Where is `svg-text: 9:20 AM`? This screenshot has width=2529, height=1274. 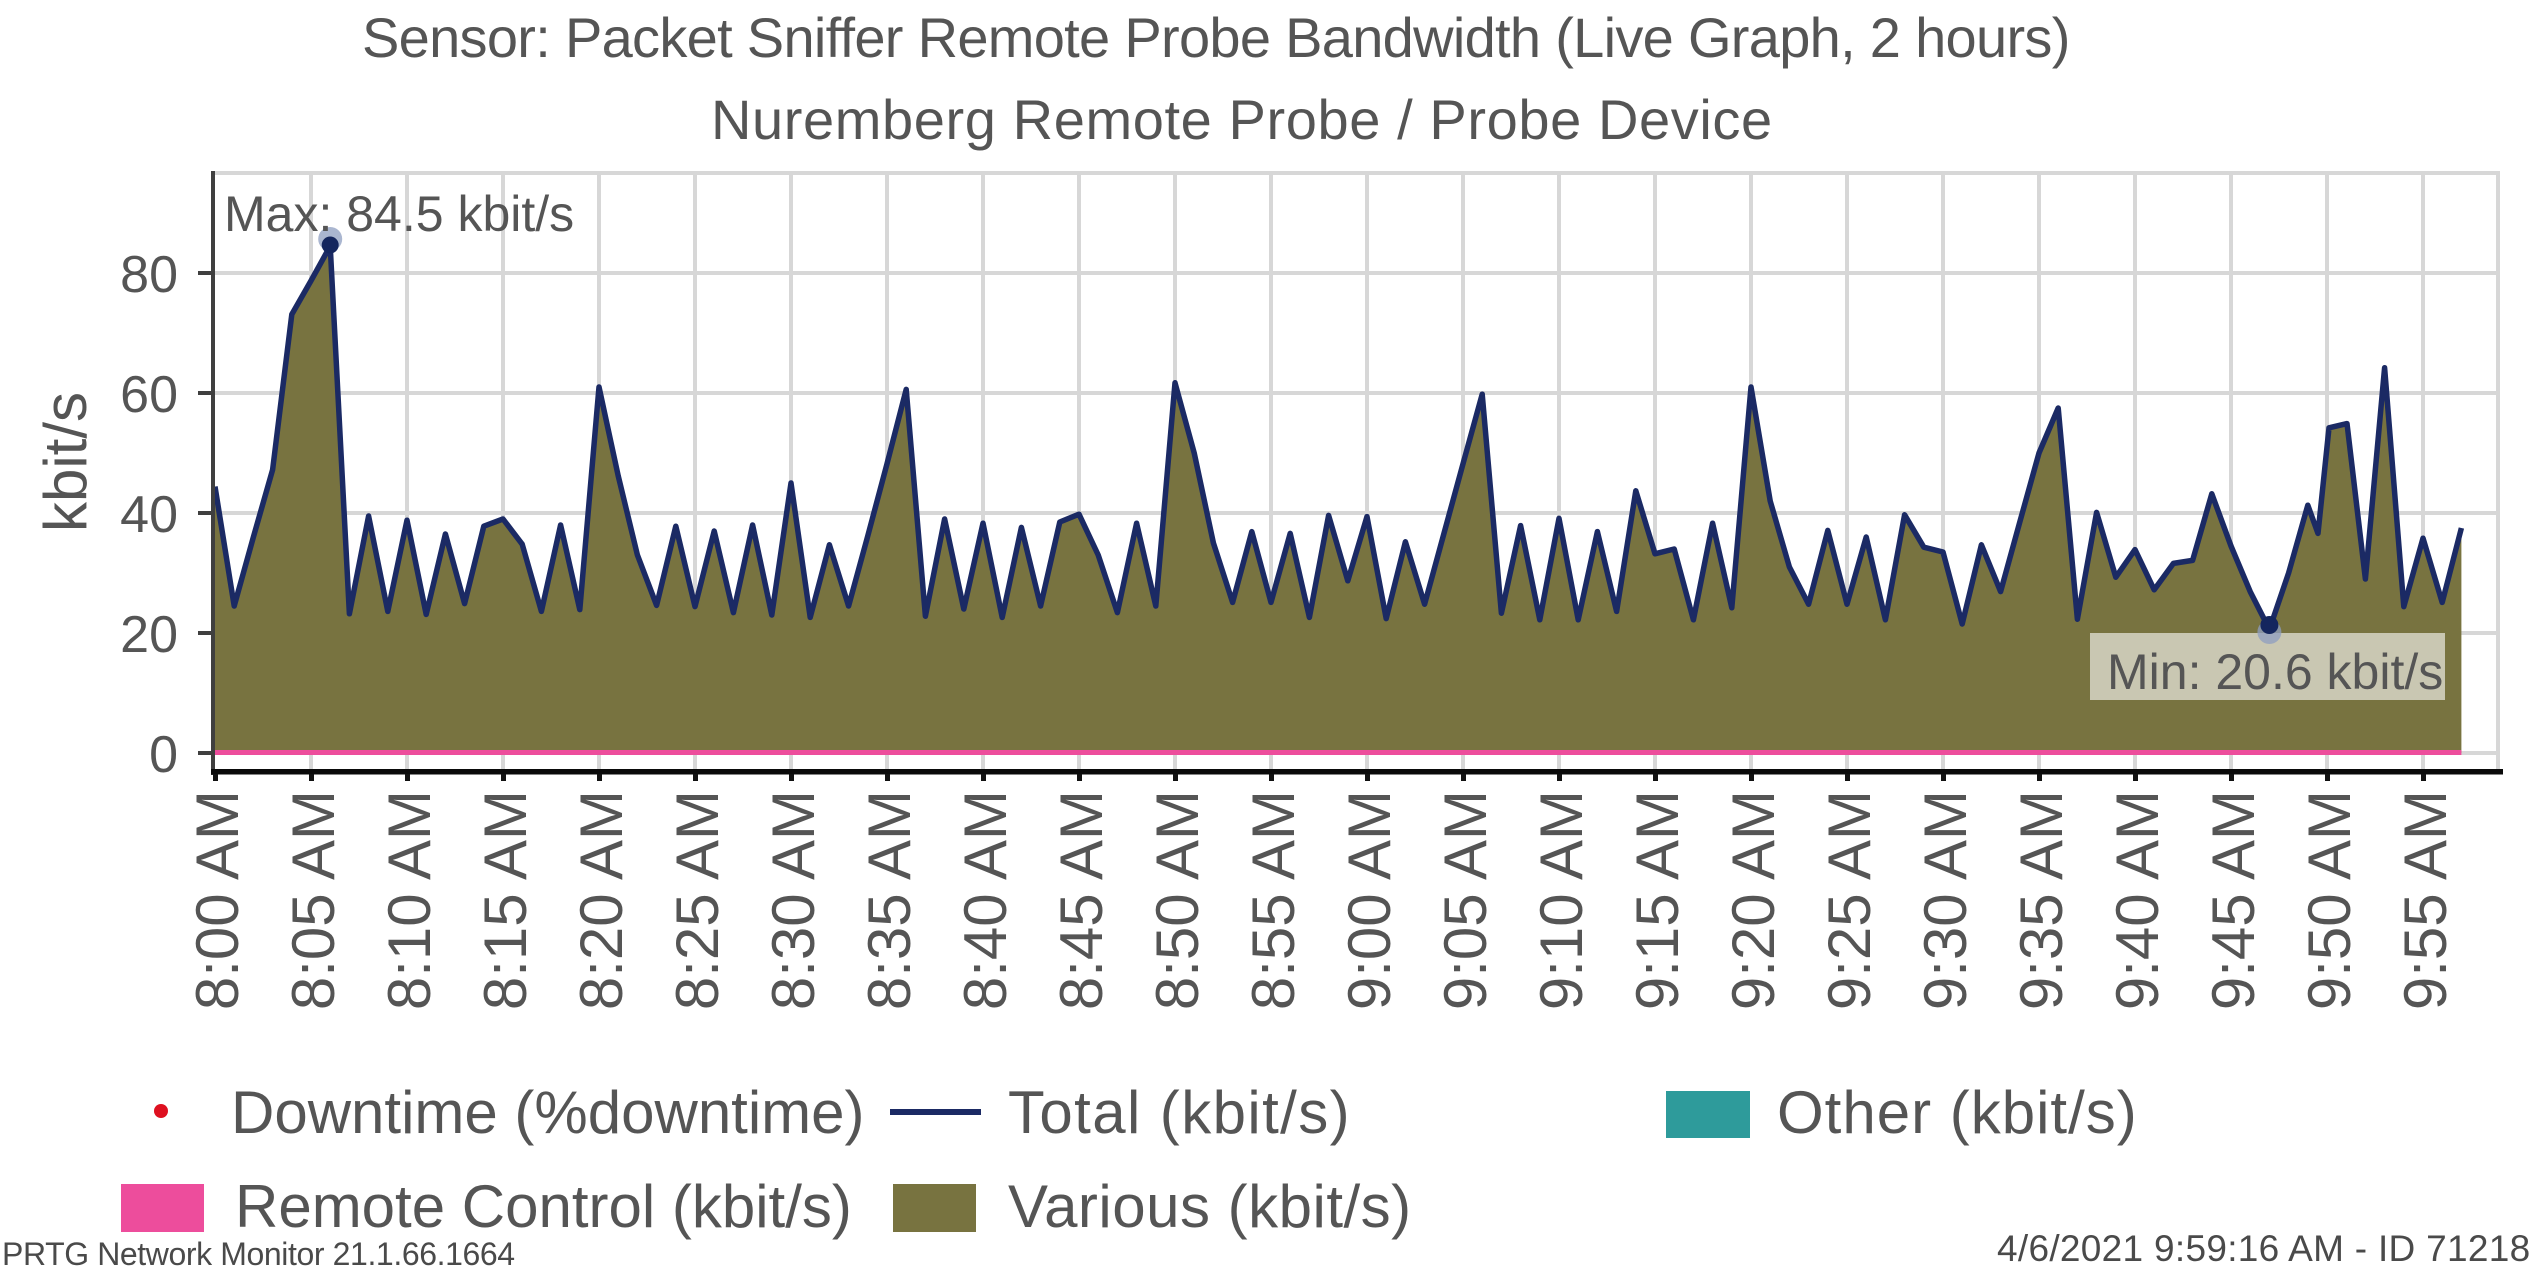 svg-text: 9:20 AM is located at coordinates (1753, 900).